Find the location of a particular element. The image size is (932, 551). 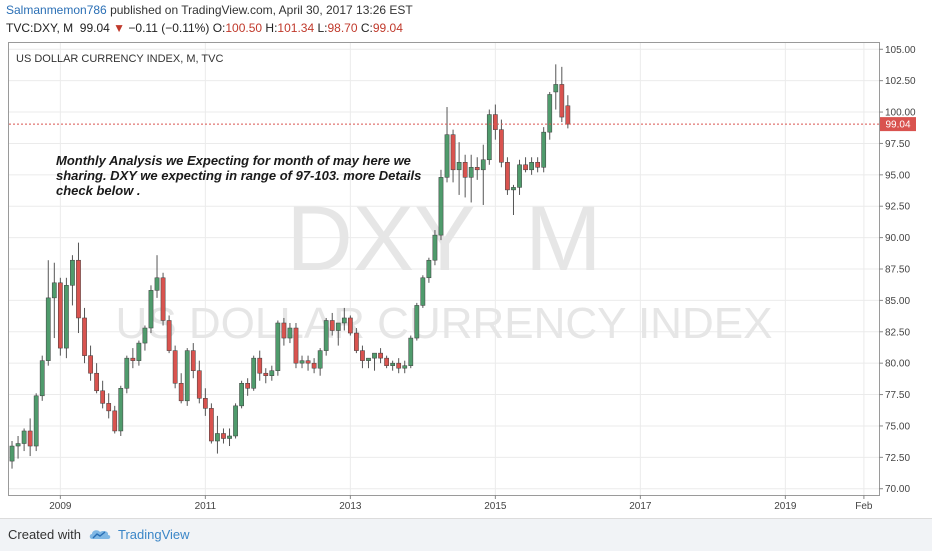

y-tick-label: 95.00 is located at coordinates (897, 175).